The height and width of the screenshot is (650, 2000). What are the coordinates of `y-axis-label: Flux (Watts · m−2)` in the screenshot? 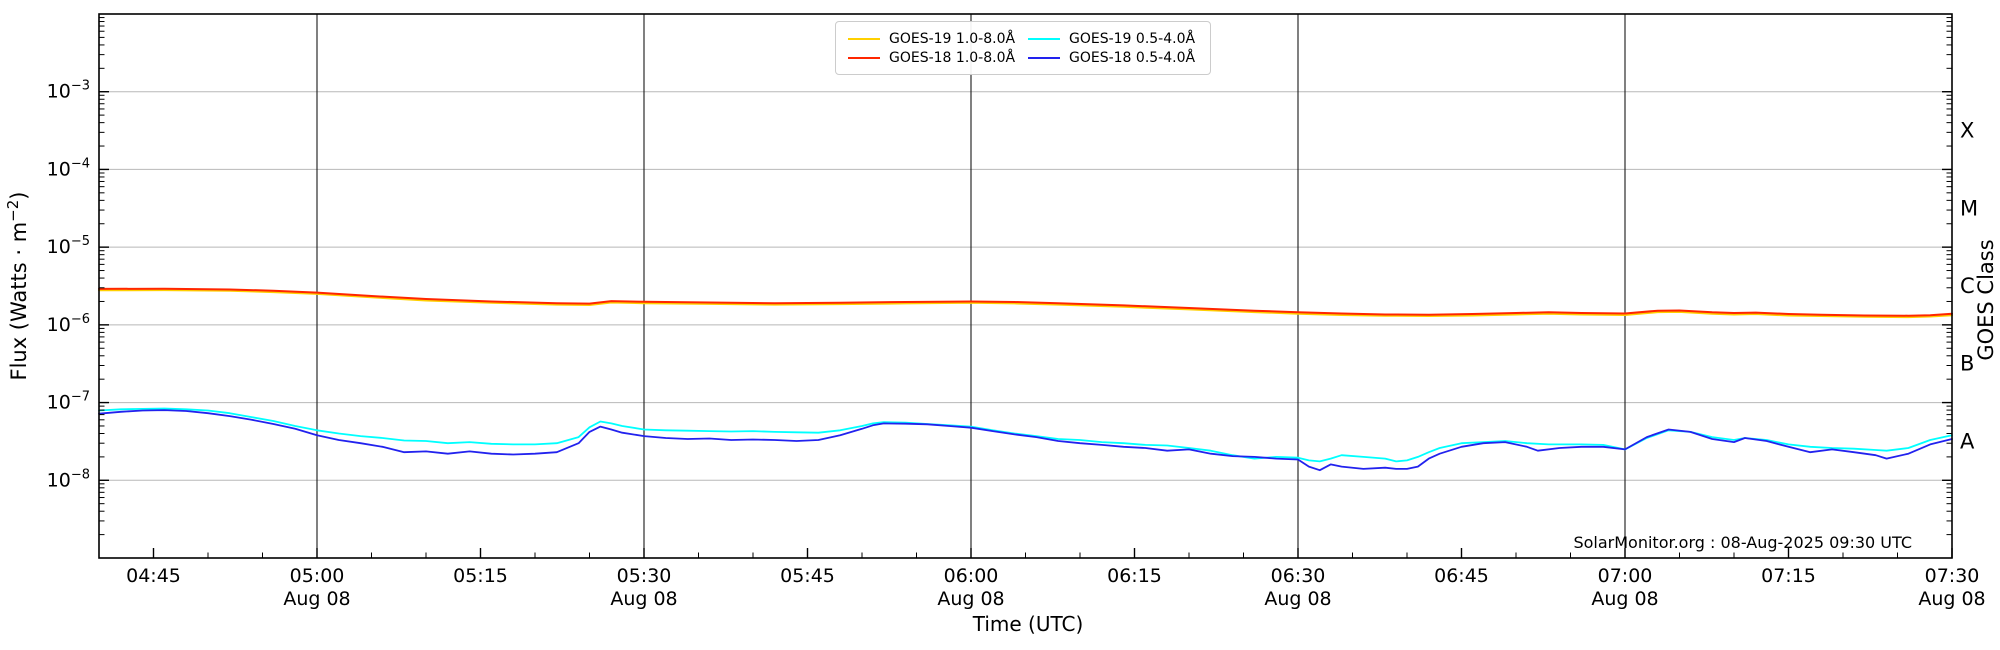 It's located at (17, 285).